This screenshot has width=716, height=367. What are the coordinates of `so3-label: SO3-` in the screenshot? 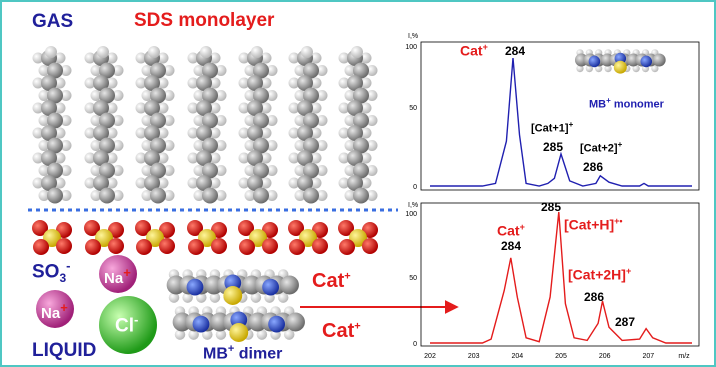 It's located at (51, 271).